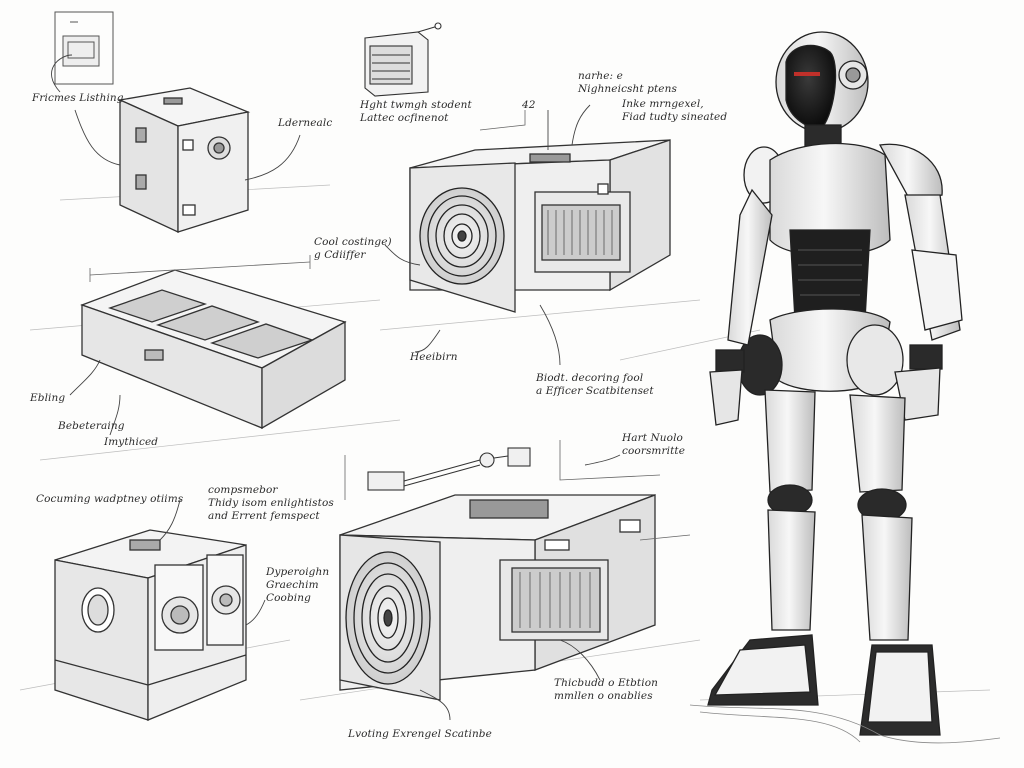 The width and height of the screenshot is (1024, 768). What do you see at coordinates (78, 98) in the screenshot?
I see `label-fricmes: Fricmes Listhing` at bounding box center [78, 98].